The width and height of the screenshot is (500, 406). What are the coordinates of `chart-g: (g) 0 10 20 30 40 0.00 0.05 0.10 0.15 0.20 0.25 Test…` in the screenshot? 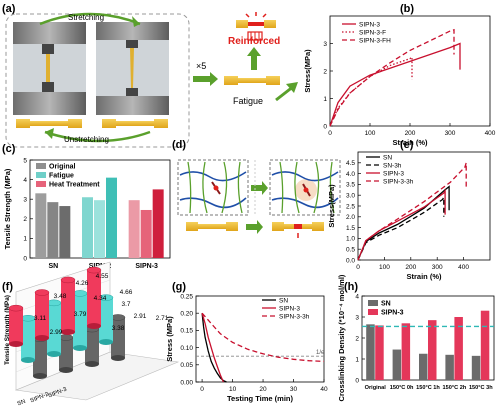 It's located at (246, 342).